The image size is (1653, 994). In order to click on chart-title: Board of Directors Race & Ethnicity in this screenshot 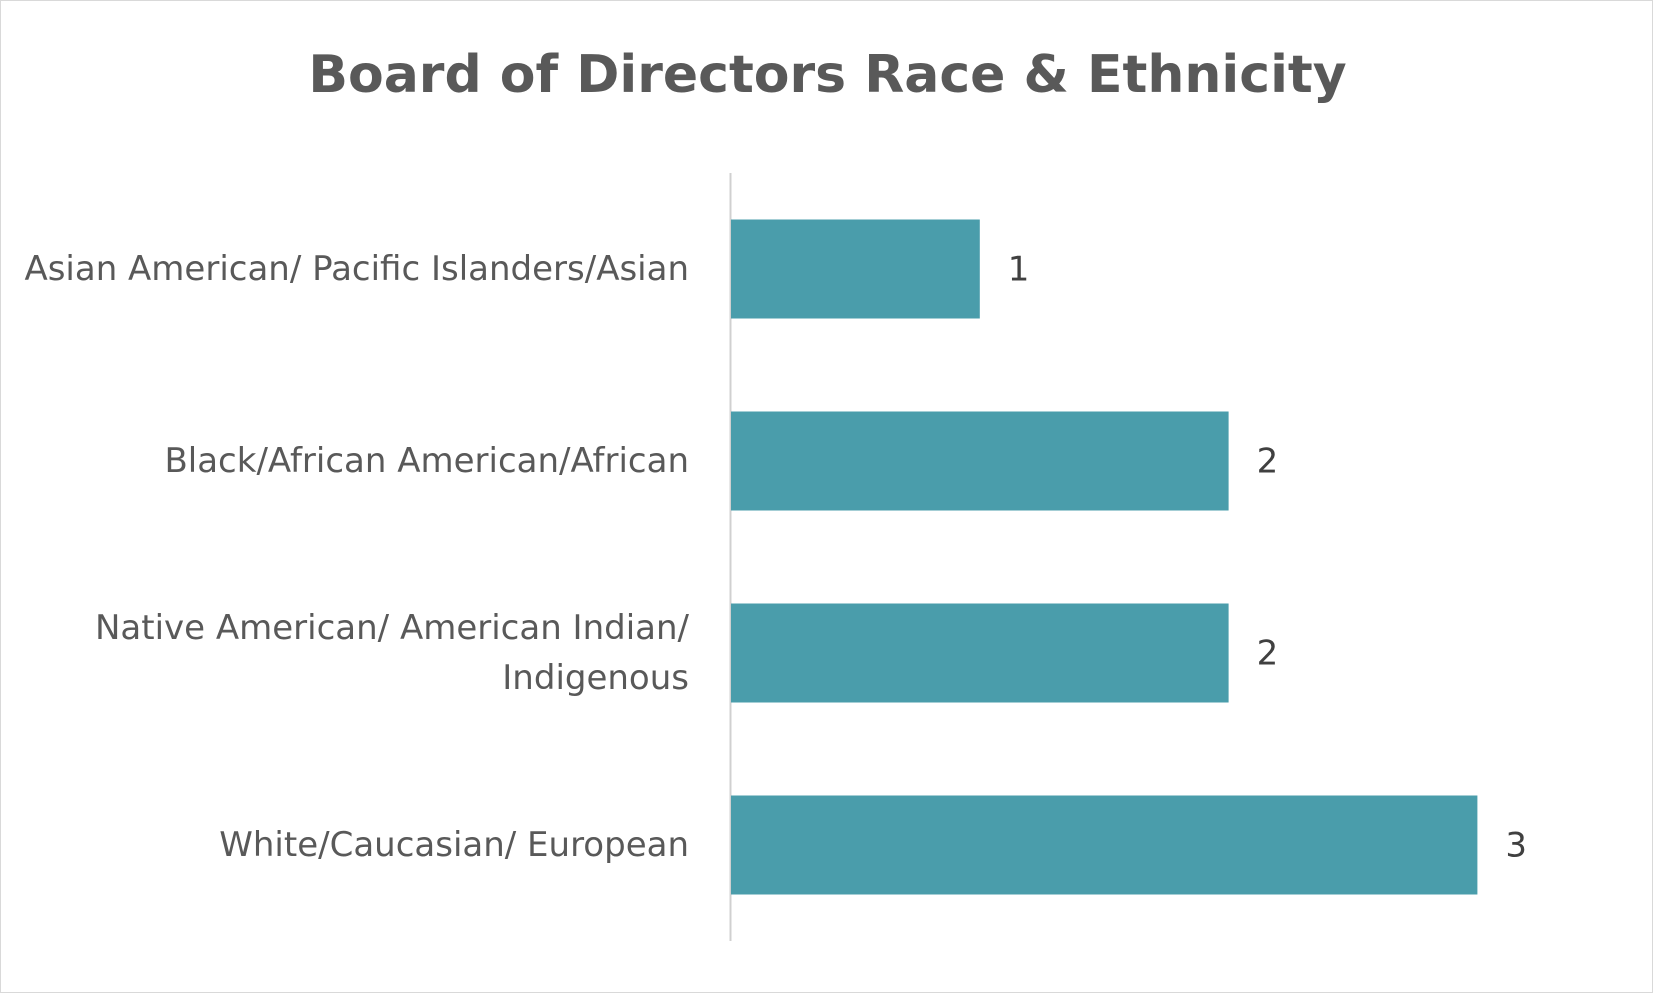, I will do `click(827, 75)`.